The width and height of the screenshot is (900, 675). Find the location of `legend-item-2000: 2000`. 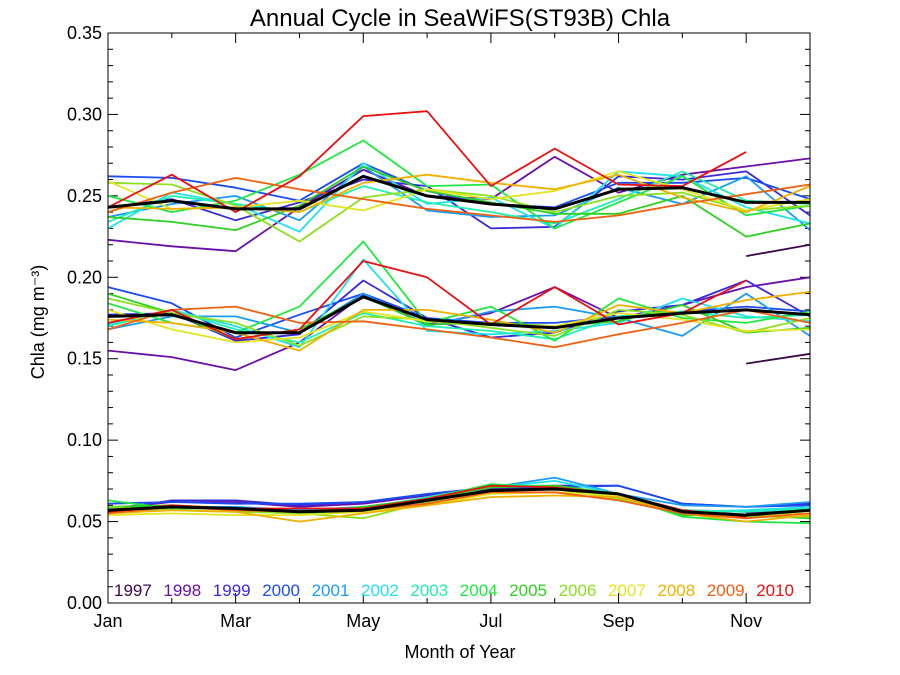

legend-item-2000: 2000 is located at coordinates (281, 590).